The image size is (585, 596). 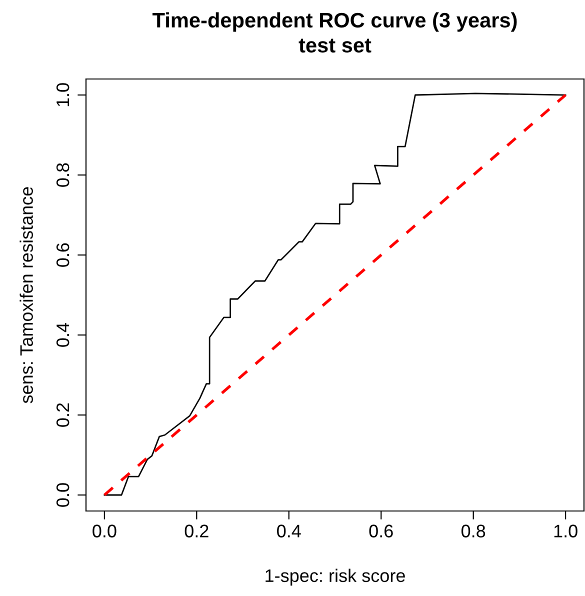 What do you see at coordinates (335, 577) in the screenshot?
I see `x-axis-title: 1-spec: risk score` at bounding box center [335, 577].